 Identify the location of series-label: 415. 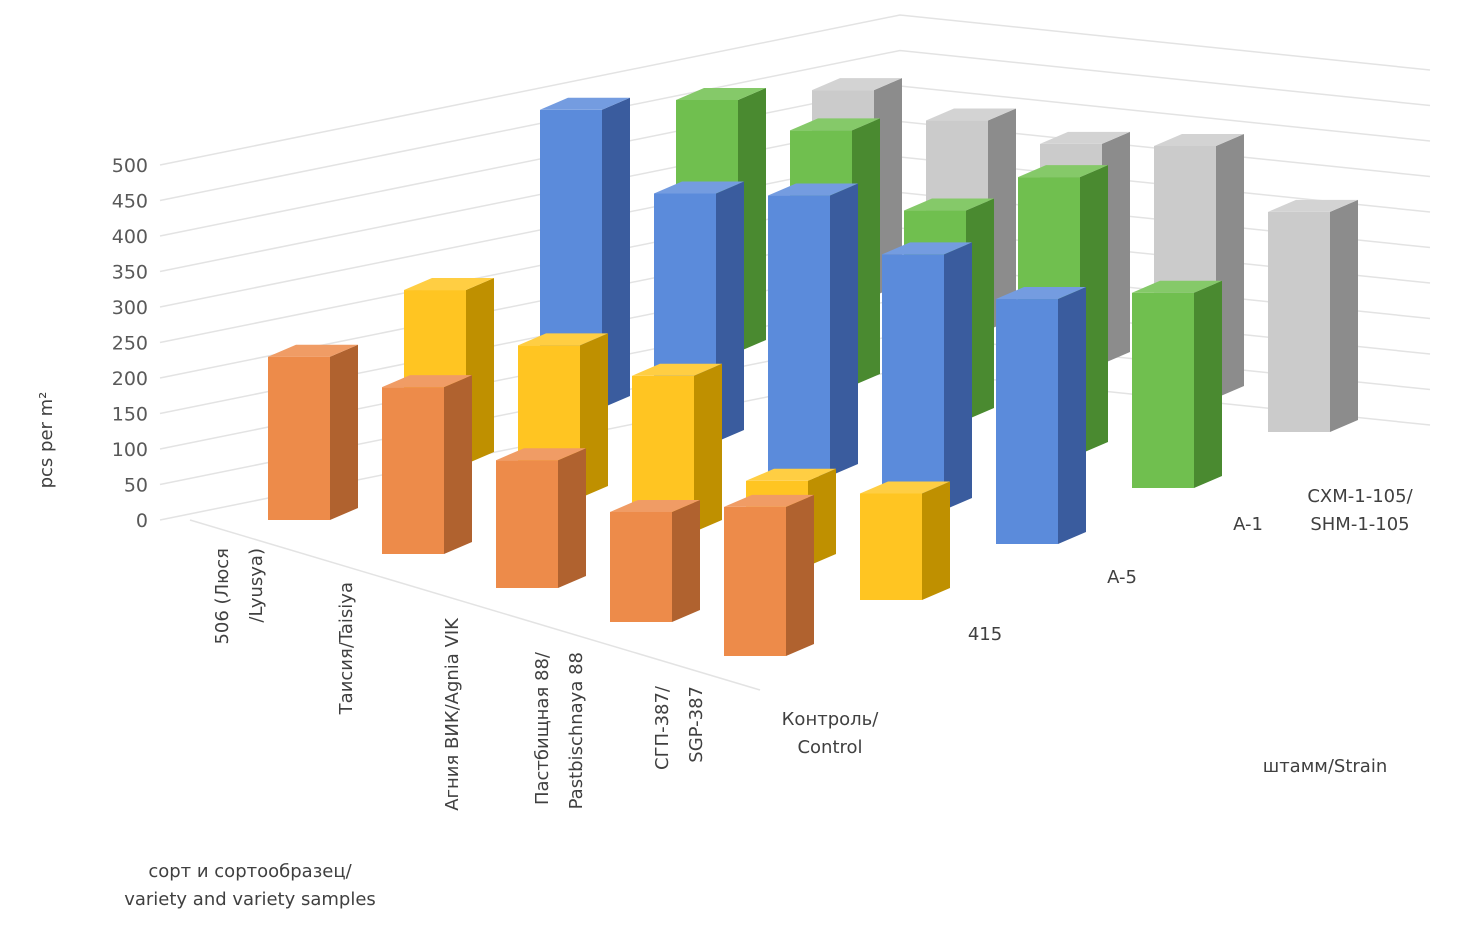
(985, 634).